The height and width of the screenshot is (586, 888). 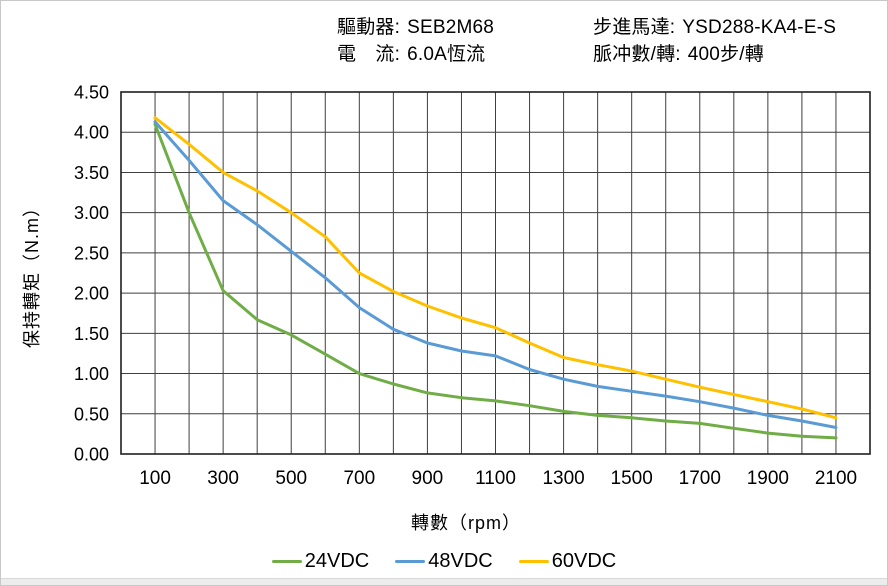 I want to click on driver-value: SEB2M68, so click(x=451, y=27).